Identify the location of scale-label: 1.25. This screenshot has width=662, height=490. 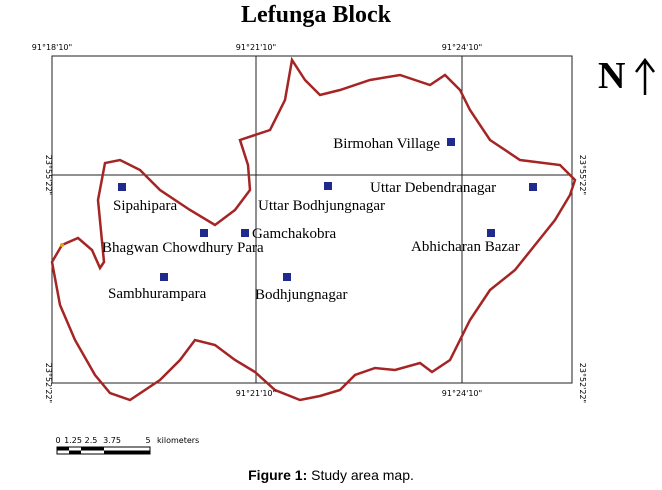
(73, 440).